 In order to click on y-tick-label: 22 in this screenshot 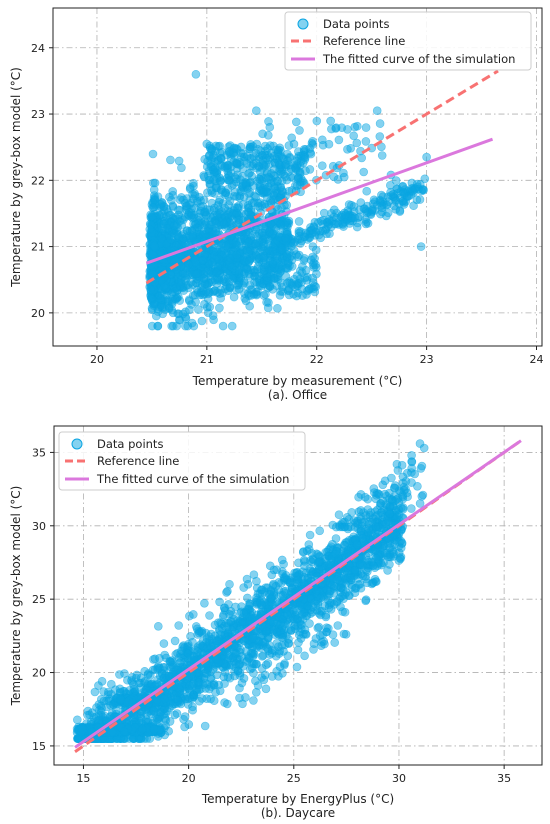, I will do `click(38, 180)`.